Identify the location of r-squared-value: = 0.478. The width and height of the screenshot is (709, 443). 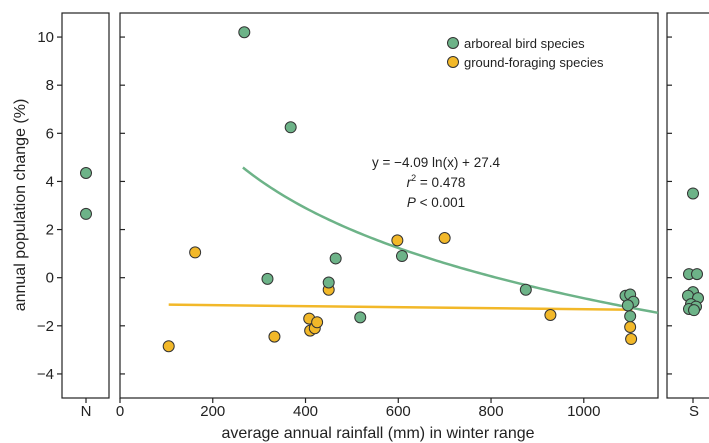
(440, 182).